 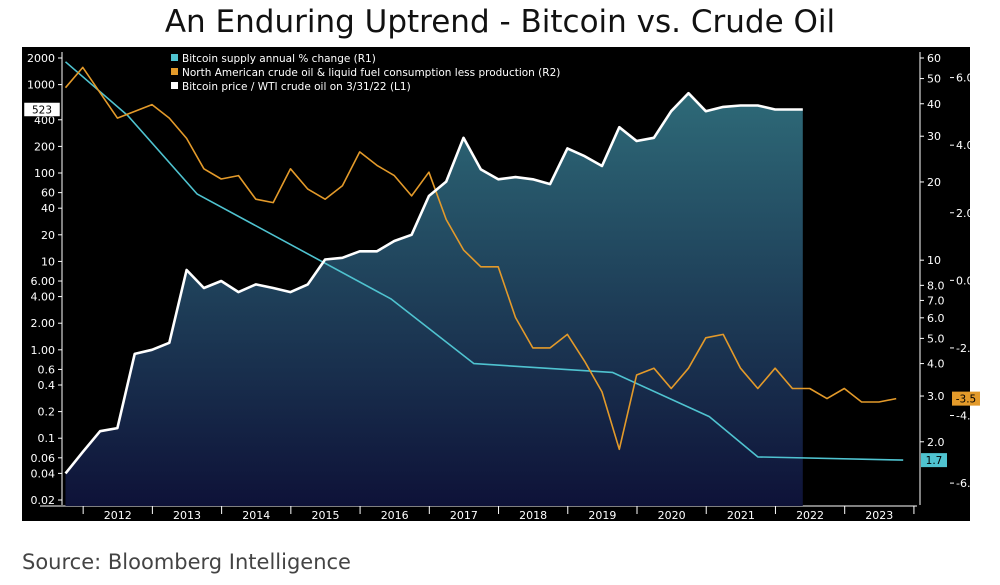 What do you see at coordinates (325, 515) in the screenshot?
I see `x-tick-label: 2015` at bounding box center [325, 515].